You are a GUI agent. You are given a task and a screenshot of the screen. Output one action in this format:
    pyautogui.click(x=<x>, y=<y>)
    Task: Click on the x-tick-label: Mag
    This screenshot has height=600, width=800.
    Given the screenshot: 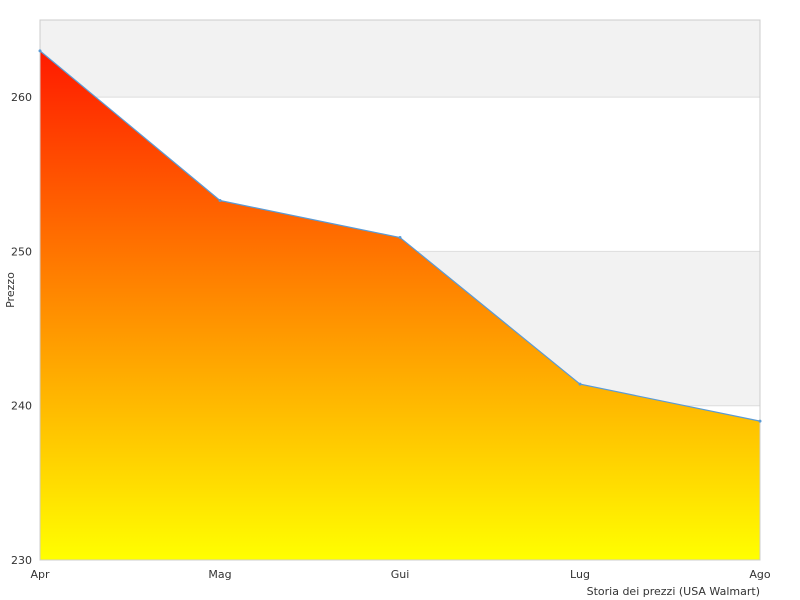 What is the action you would take?
    pyautogui.click(x=219, y=574)
    